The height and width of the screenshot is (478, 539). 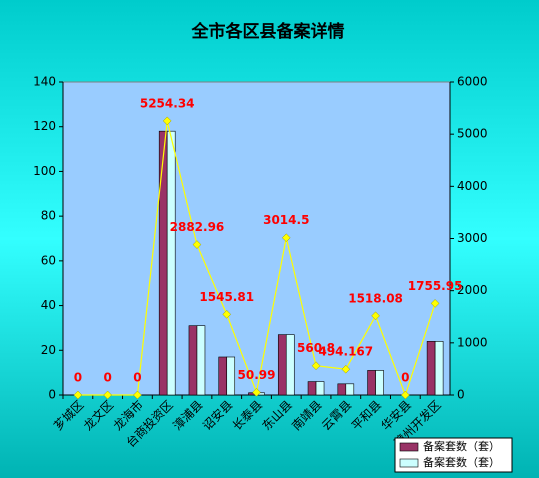 What do you see at coordinates (472, 186) in the screenshot?
I see `y2-tick-label: 4000` at bounding box center [472, 186].